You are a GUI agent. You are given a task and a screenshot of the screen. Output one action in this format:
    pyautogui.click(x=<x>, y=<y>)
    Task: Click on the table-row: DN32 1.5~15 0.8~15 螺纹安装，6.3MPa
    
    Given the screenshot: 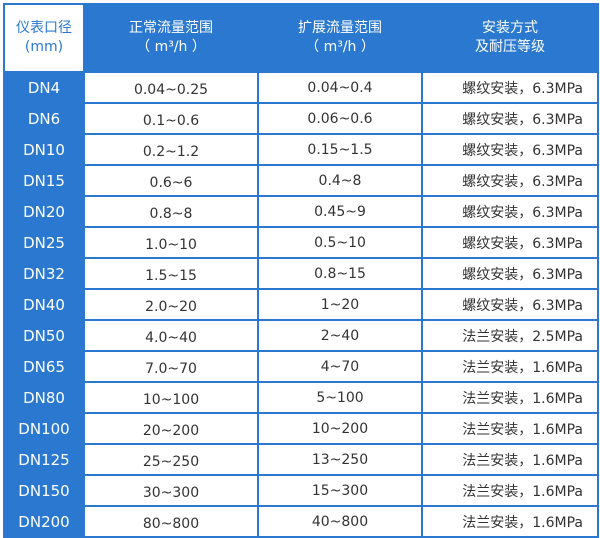 What is the action you would take?
    pyautogui.click(x=301, y=273)
    